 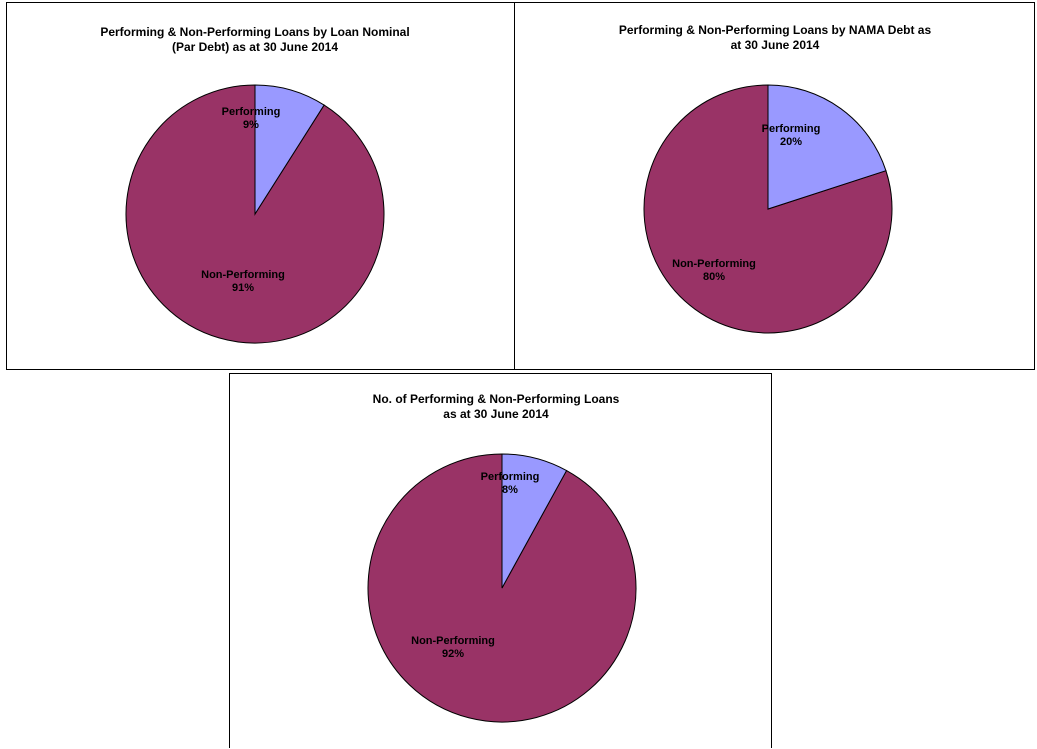 I want to click on chart-title-line-1: No. of Performing & Non-Performing Loans, so click(x=496, y=399).